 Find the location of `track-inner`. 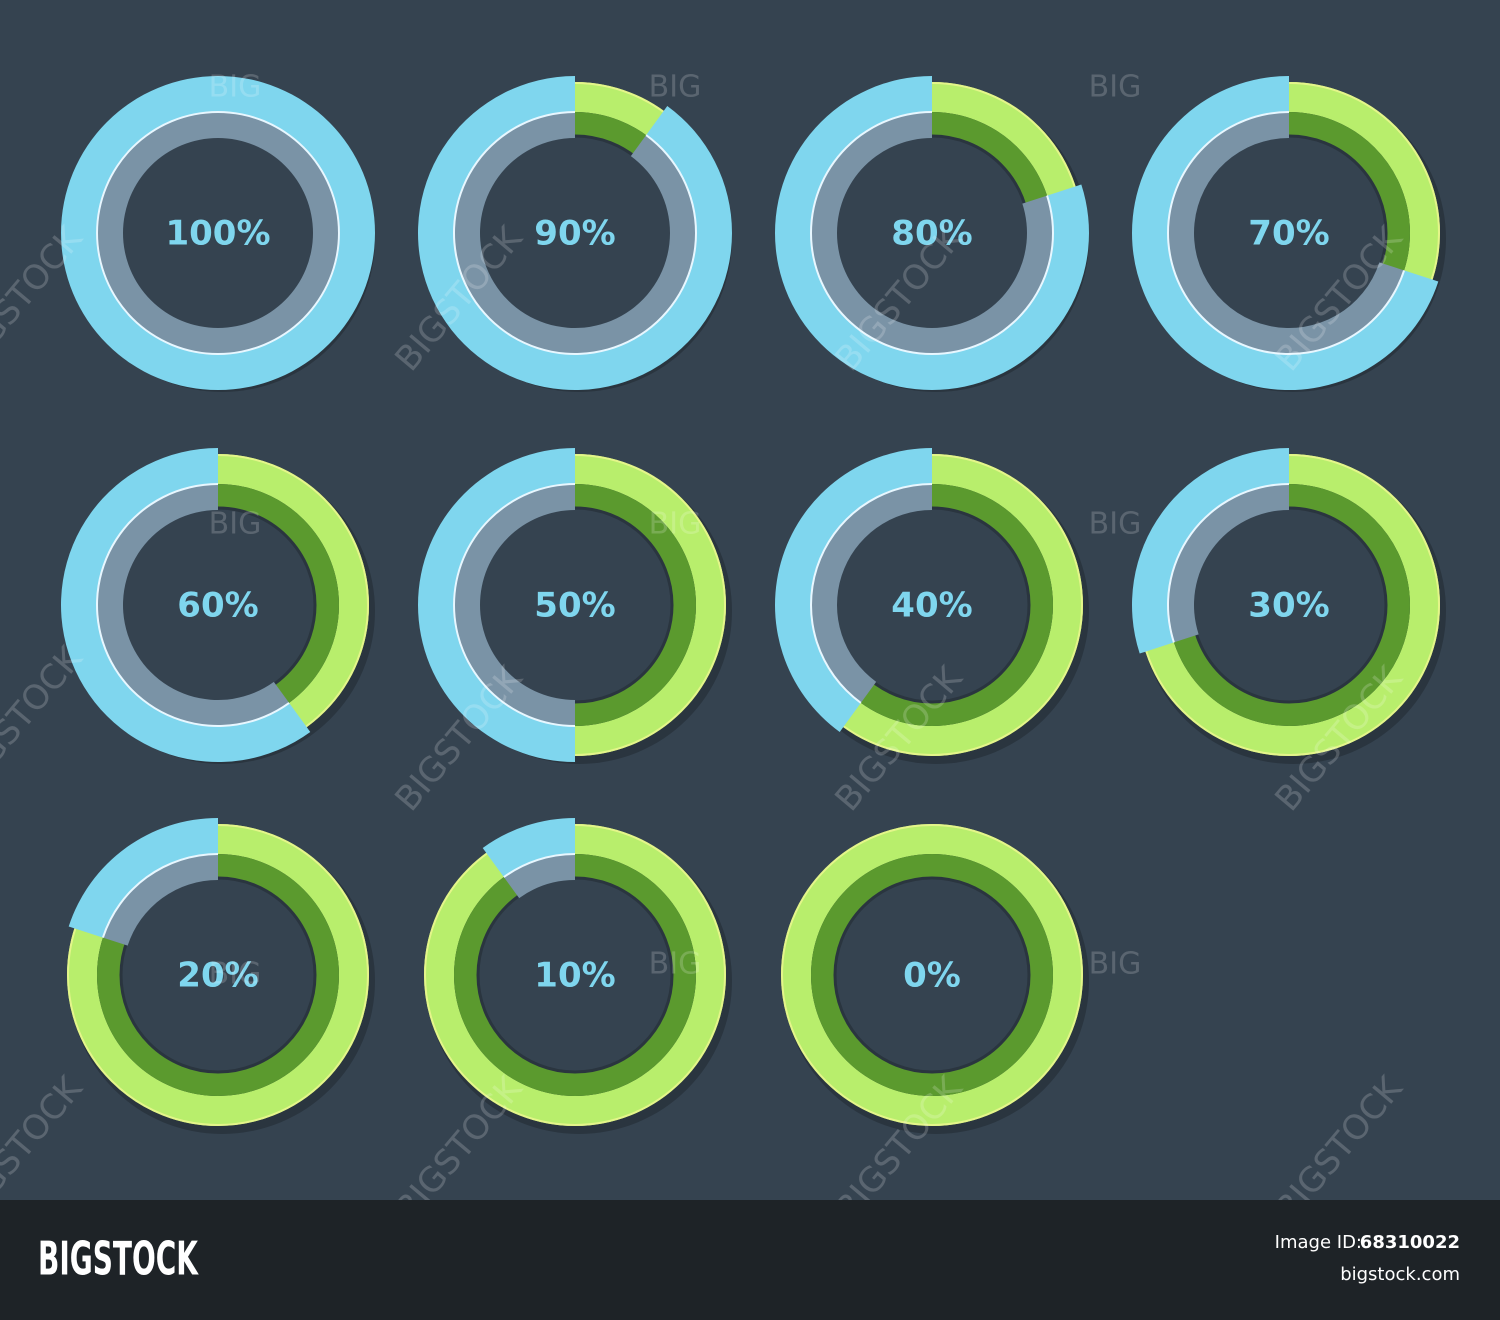

track-inner is located at coordinates (932, 975).